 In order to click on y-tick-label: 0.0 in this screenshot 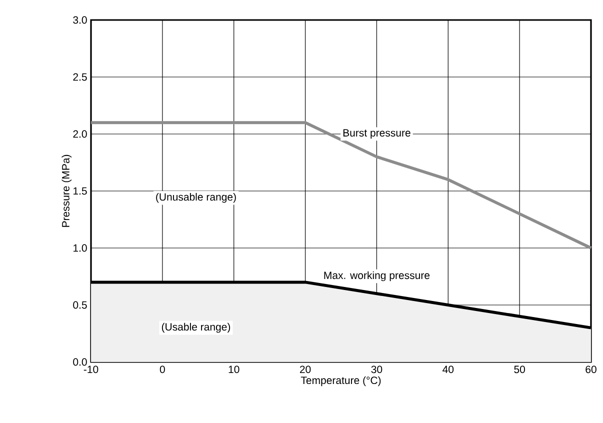, I will do `click(80, 362)`.